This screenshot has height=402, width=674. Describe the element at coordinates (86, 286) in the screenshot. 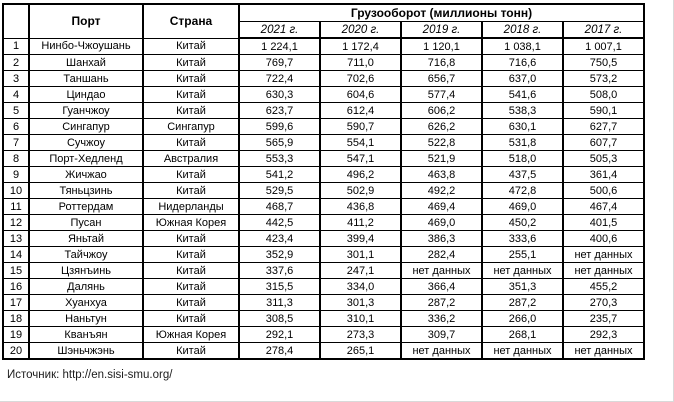

I see `port-cell: Далянь` at that location.